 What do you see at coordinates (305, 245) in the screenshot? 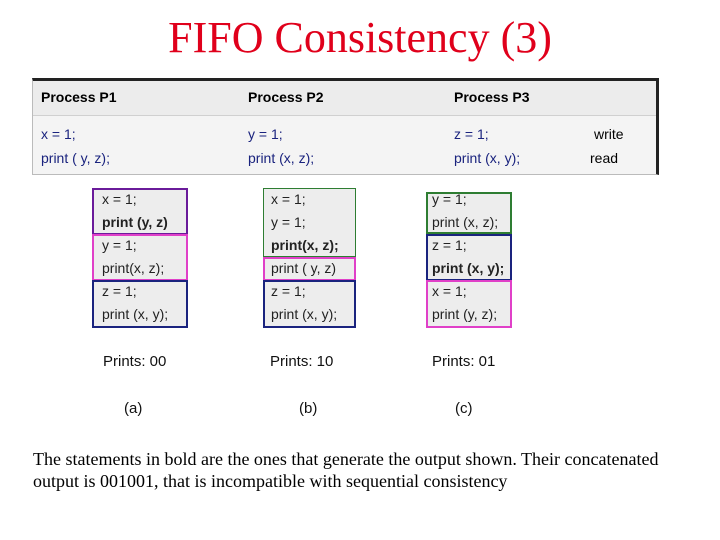
I see `seq-line-bold: print(x, z);` at bounding box center [305, 245].